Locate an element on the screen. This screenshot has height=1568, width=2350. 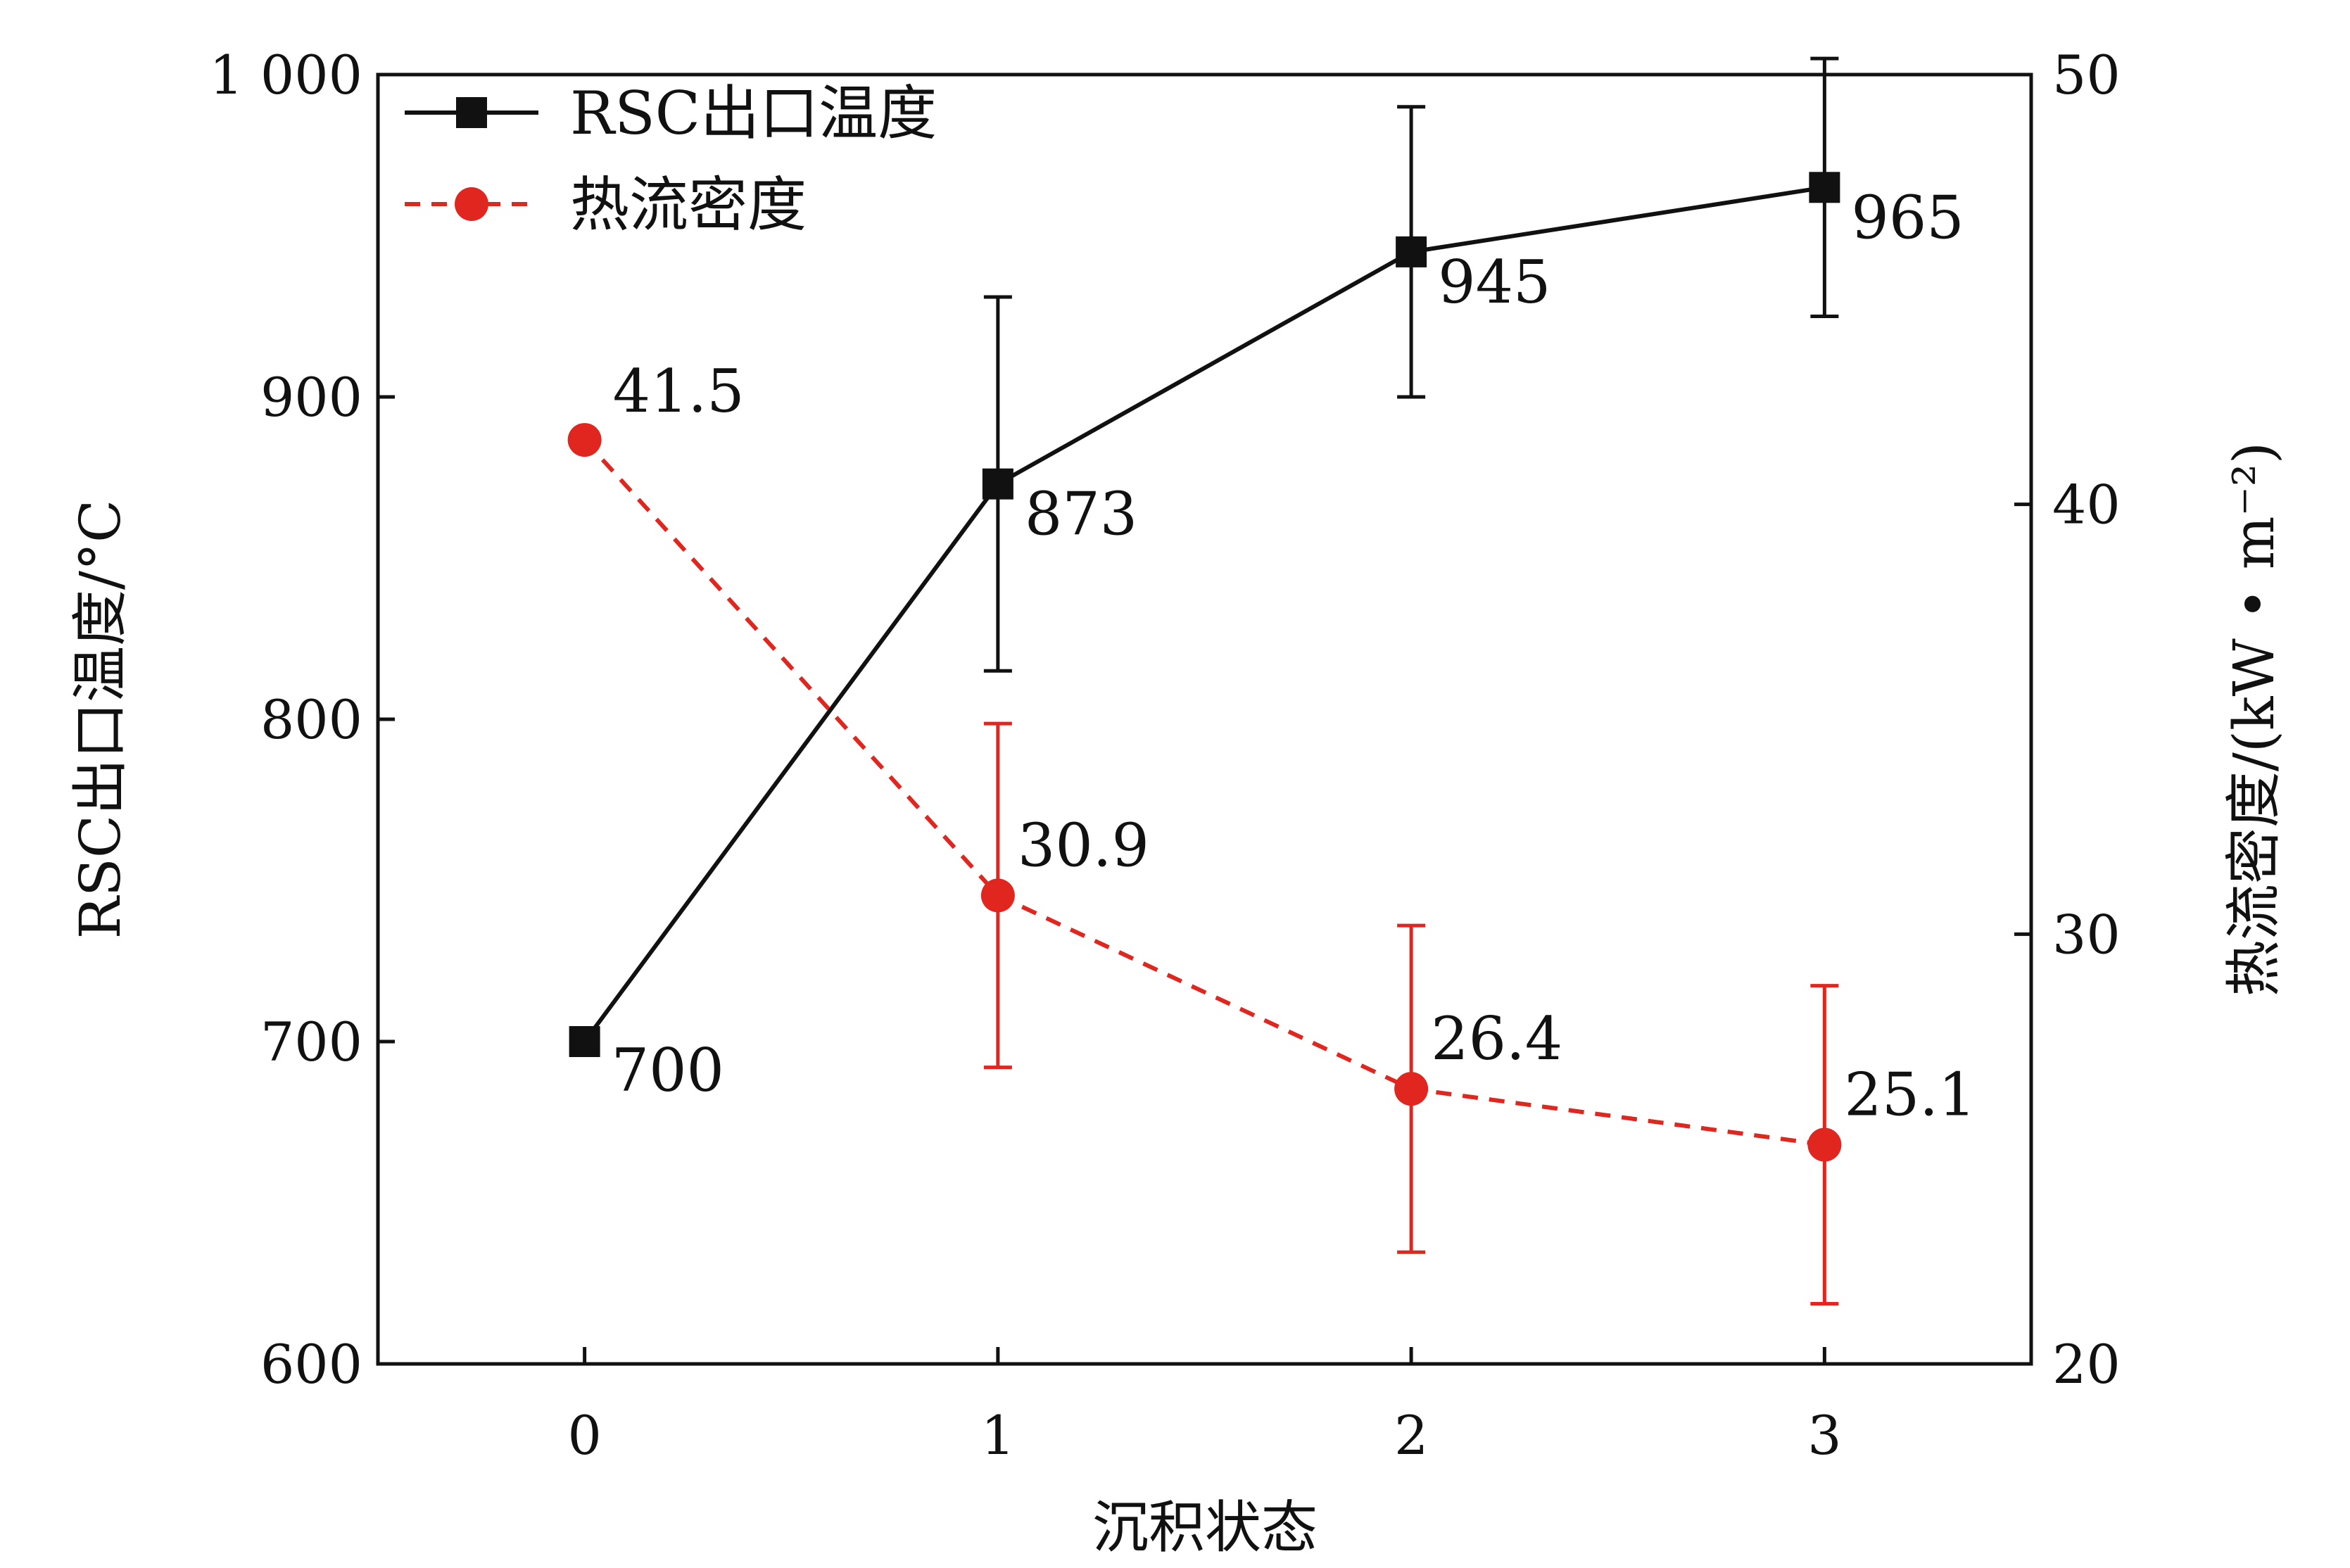
left-y-tick-label: 600 is located at coordinates (311, 1364).